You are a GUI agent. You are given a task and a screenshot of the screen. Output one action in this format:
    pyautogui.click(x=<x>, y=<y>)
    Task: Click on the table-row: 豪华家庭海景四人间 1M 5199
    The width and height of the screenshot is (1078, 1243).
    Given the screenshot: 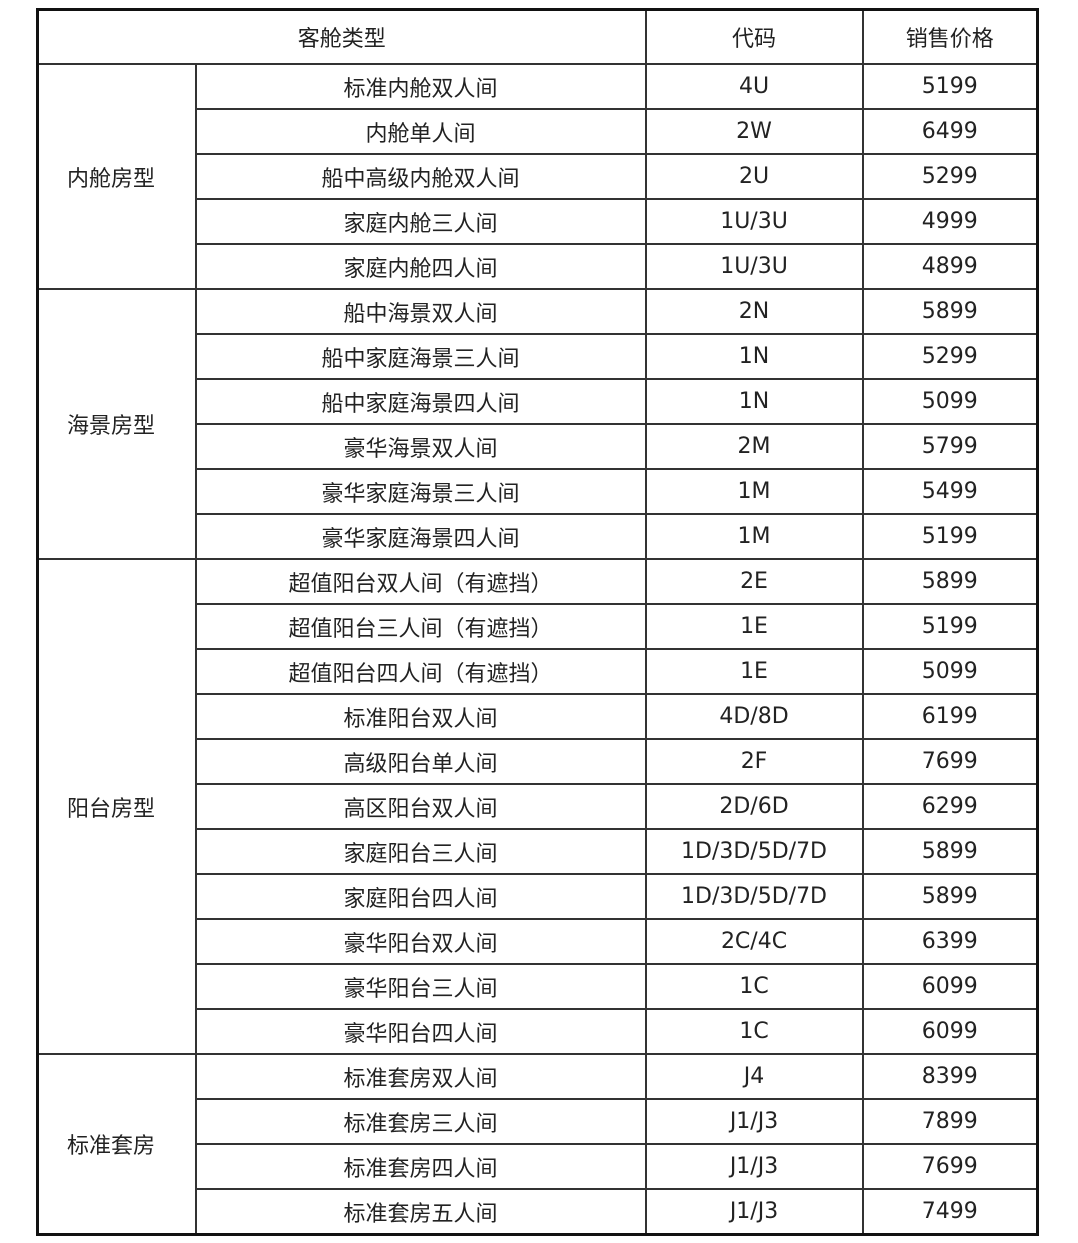 What is the action you would take?
    pyautogui.click(x=538, y=536)
    